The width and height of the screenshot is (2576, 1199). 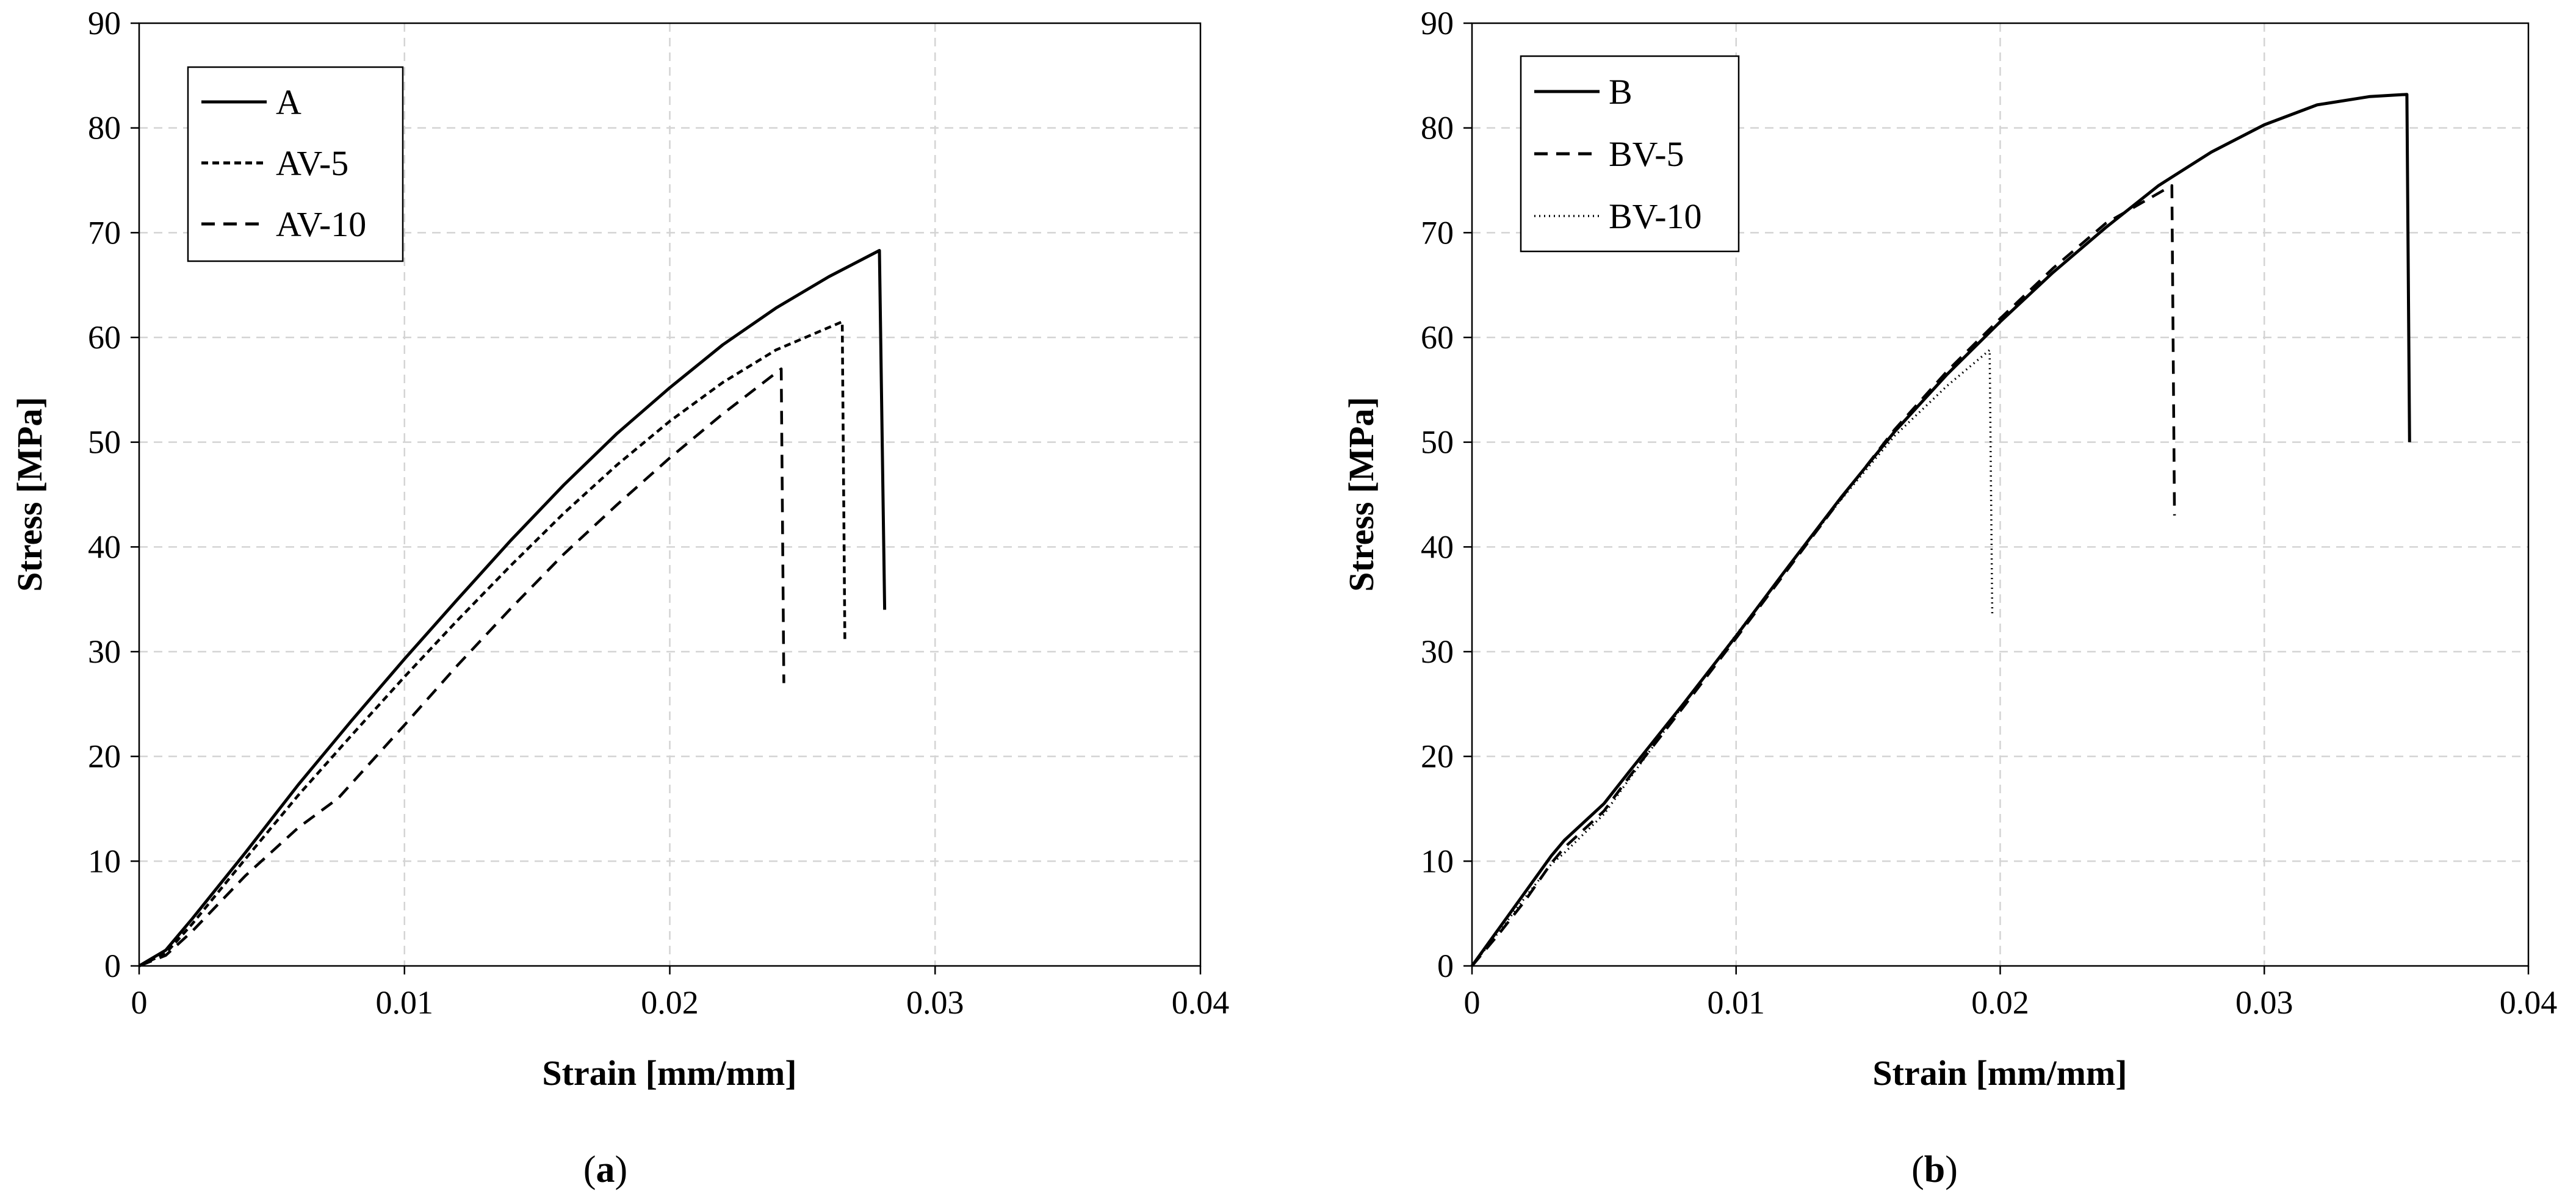 I want to click on panel-b-caption: (b), so click(x=1934, y=1169).